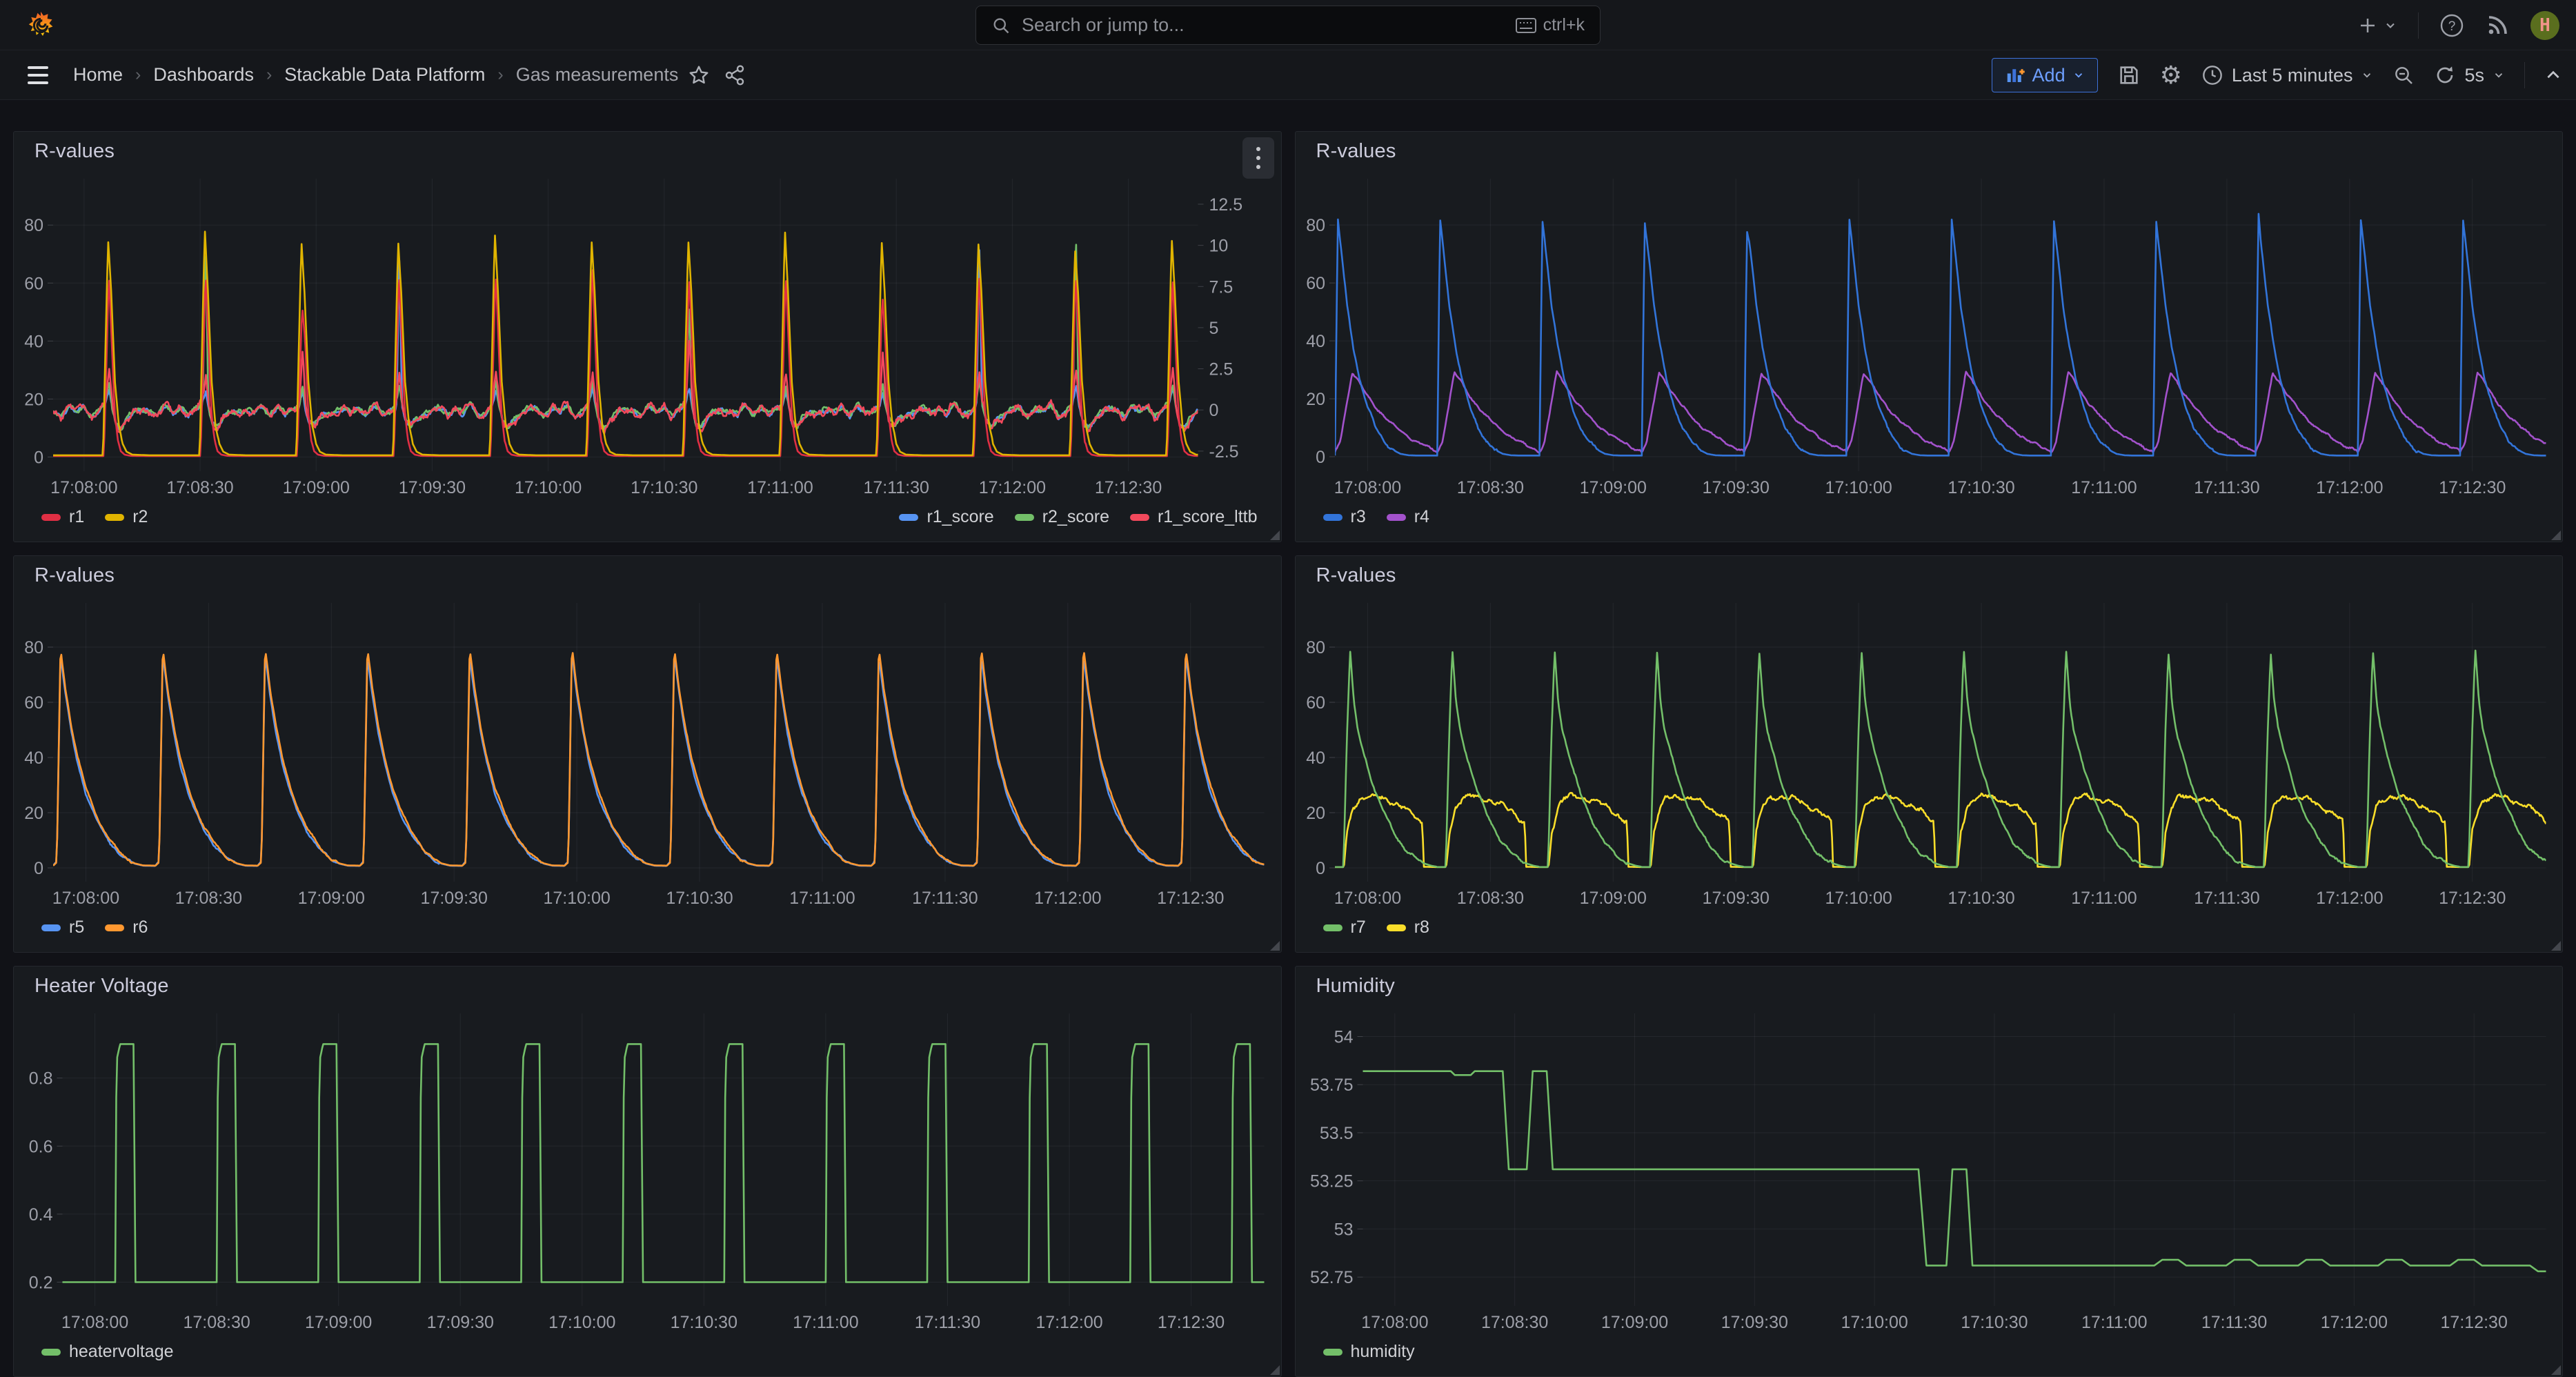  I want to click on add-panel-button: Add, so click(2044, 75).